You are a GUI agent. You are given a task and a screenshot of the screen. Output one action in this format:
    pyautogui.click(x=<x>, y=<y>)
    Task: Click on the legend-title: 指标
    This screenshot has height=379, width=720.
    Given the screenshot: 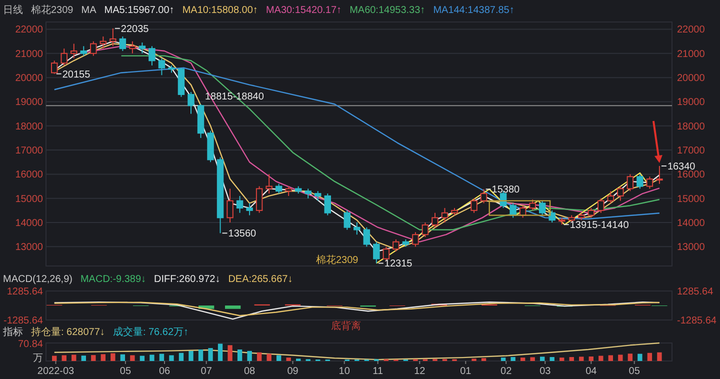 What is the action you would take?
    pyautogui.click(x=12, y=332)
    